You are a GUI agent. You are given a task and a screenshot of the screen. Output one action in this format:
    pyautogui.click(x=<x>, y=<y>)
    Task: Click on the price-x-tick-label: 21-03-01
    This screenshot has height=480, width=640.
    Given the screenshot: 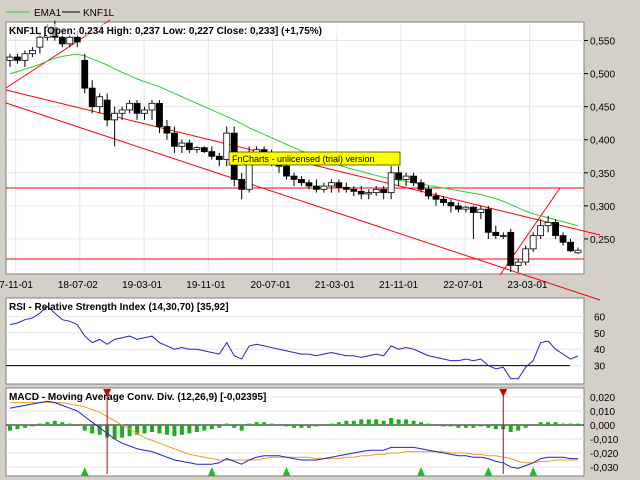 What is the action you would take?
    pyautogui.click(x=335, y=285)
    